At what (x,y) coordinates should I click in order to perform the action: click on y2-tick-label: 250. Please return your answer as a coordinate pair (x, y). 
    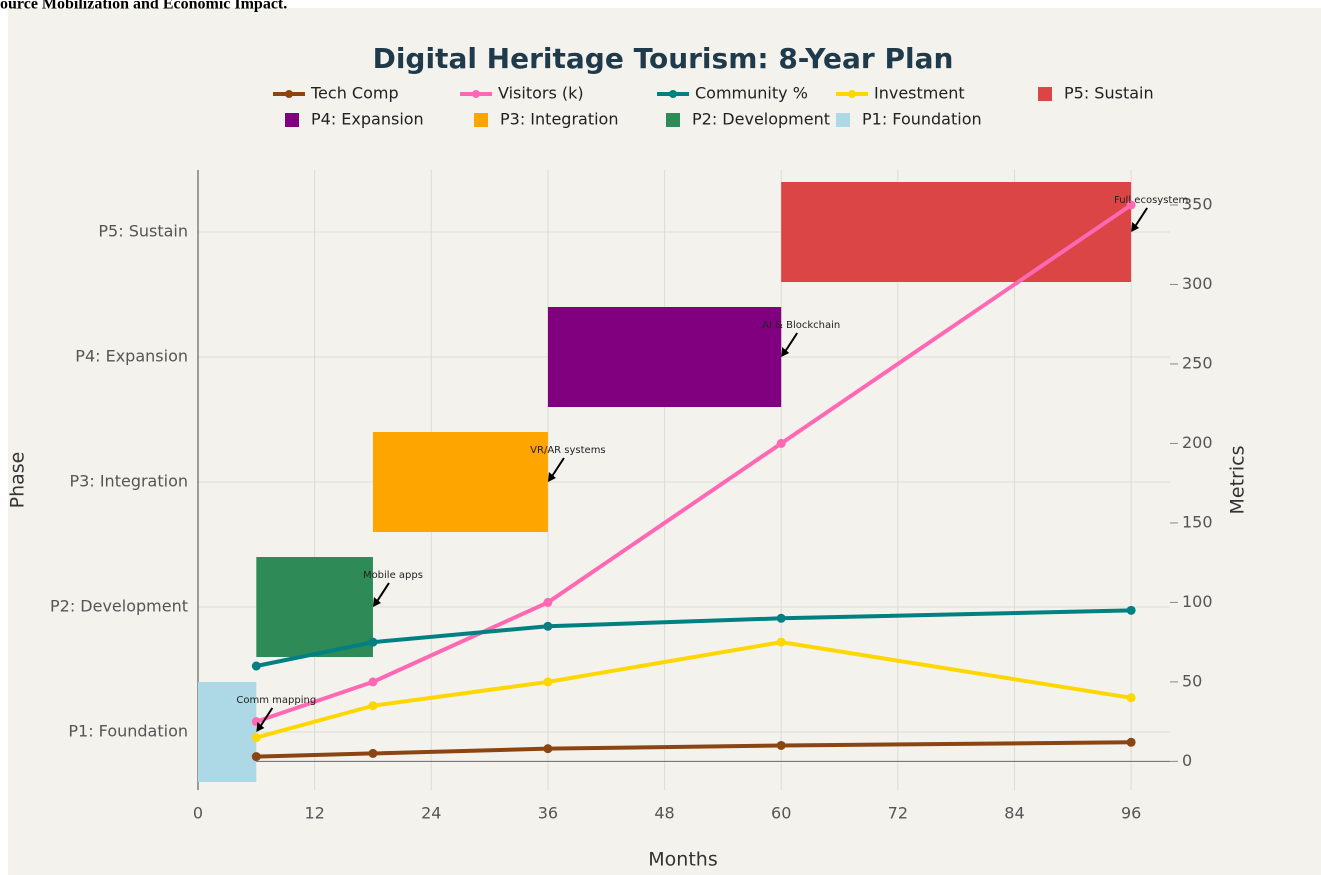
    Looking at the image, I should click on (1197, 362).